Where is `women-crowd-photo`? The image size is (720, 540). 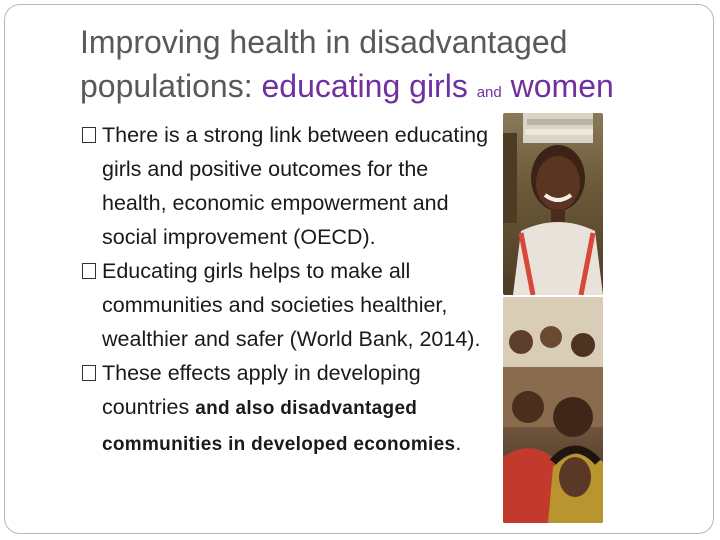 women-crowd-photo is located at coordinates (553, 410).